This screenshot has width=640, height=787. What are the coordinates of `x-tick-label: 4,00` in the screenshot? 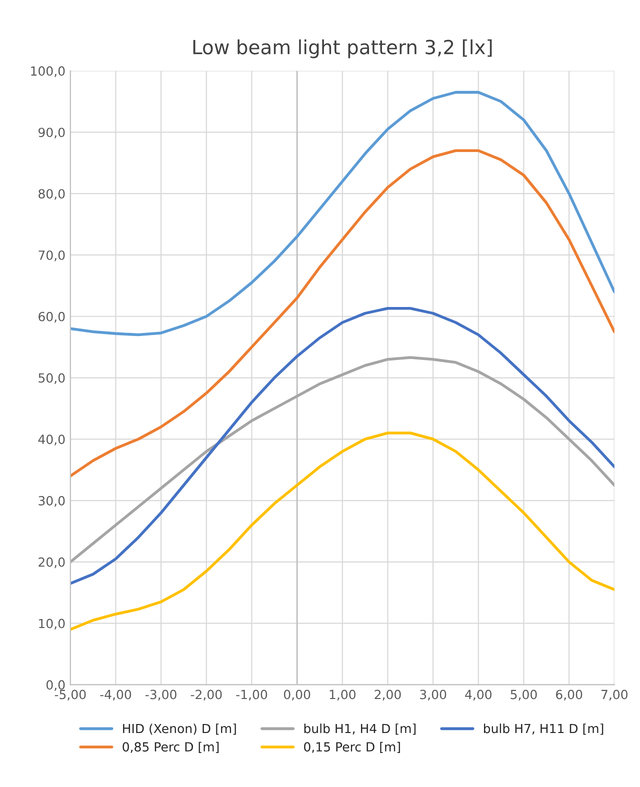 It's located at (478, 695).